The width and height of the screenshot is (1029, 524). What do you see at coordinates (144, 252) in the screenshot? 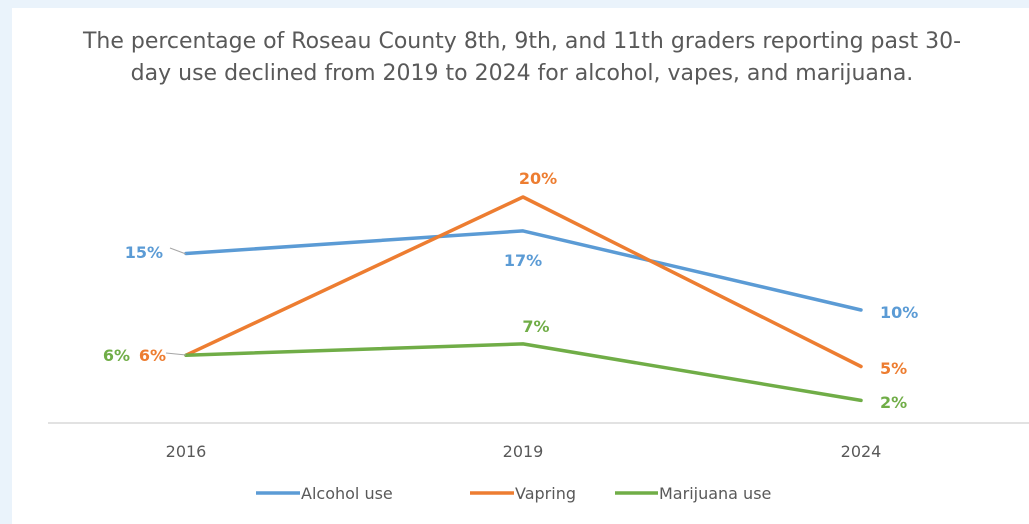
I see `data-label: 15%` at bounding box center [144, 252].